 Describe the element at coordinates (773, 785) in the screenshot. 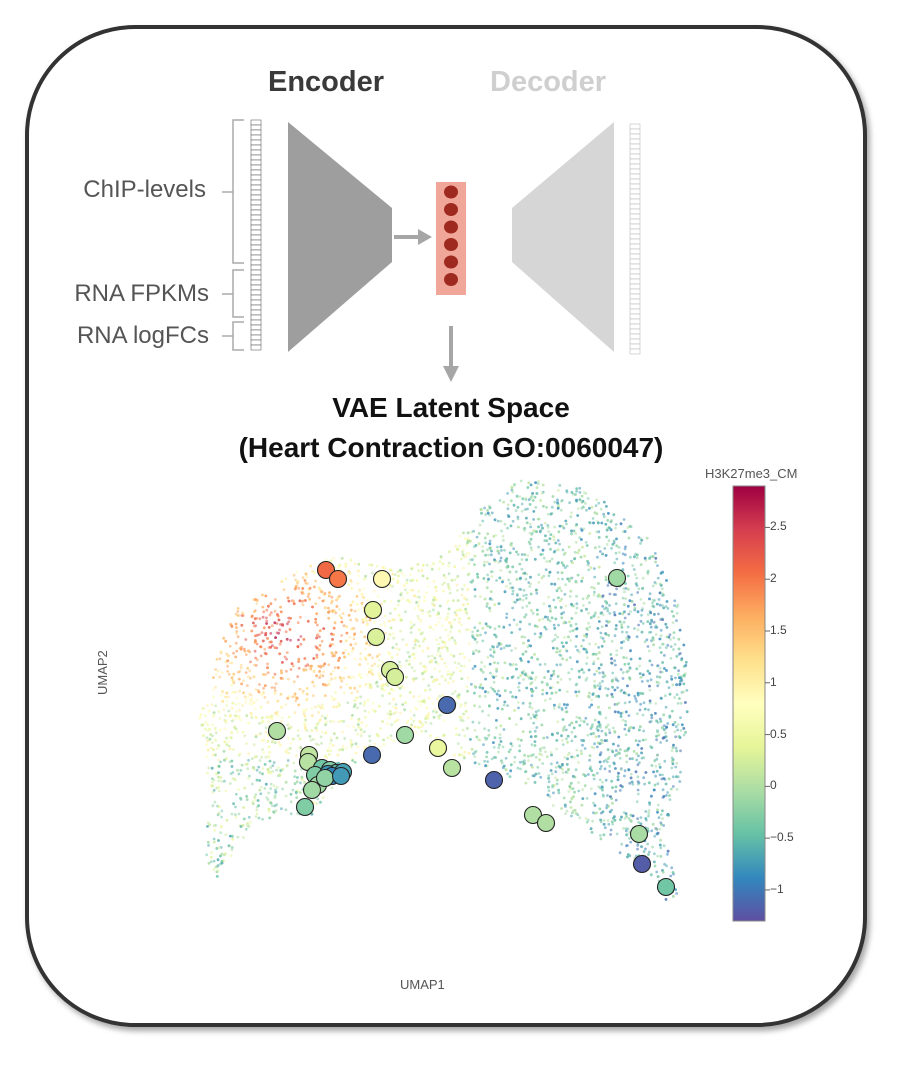

I see `colorbar-tick-label: 0` at that location.